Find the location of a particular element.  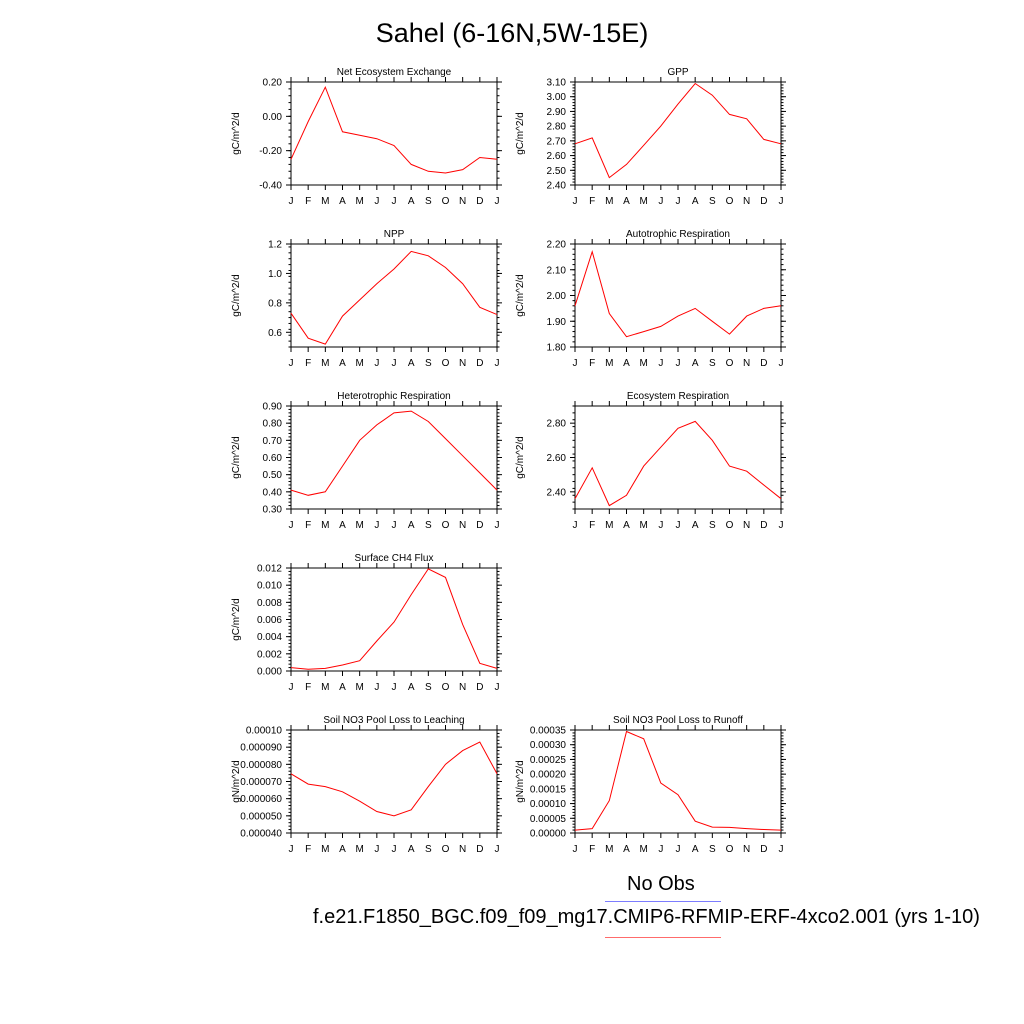

y-tick-label: 0.000080 is located at coordinates (261, 765).